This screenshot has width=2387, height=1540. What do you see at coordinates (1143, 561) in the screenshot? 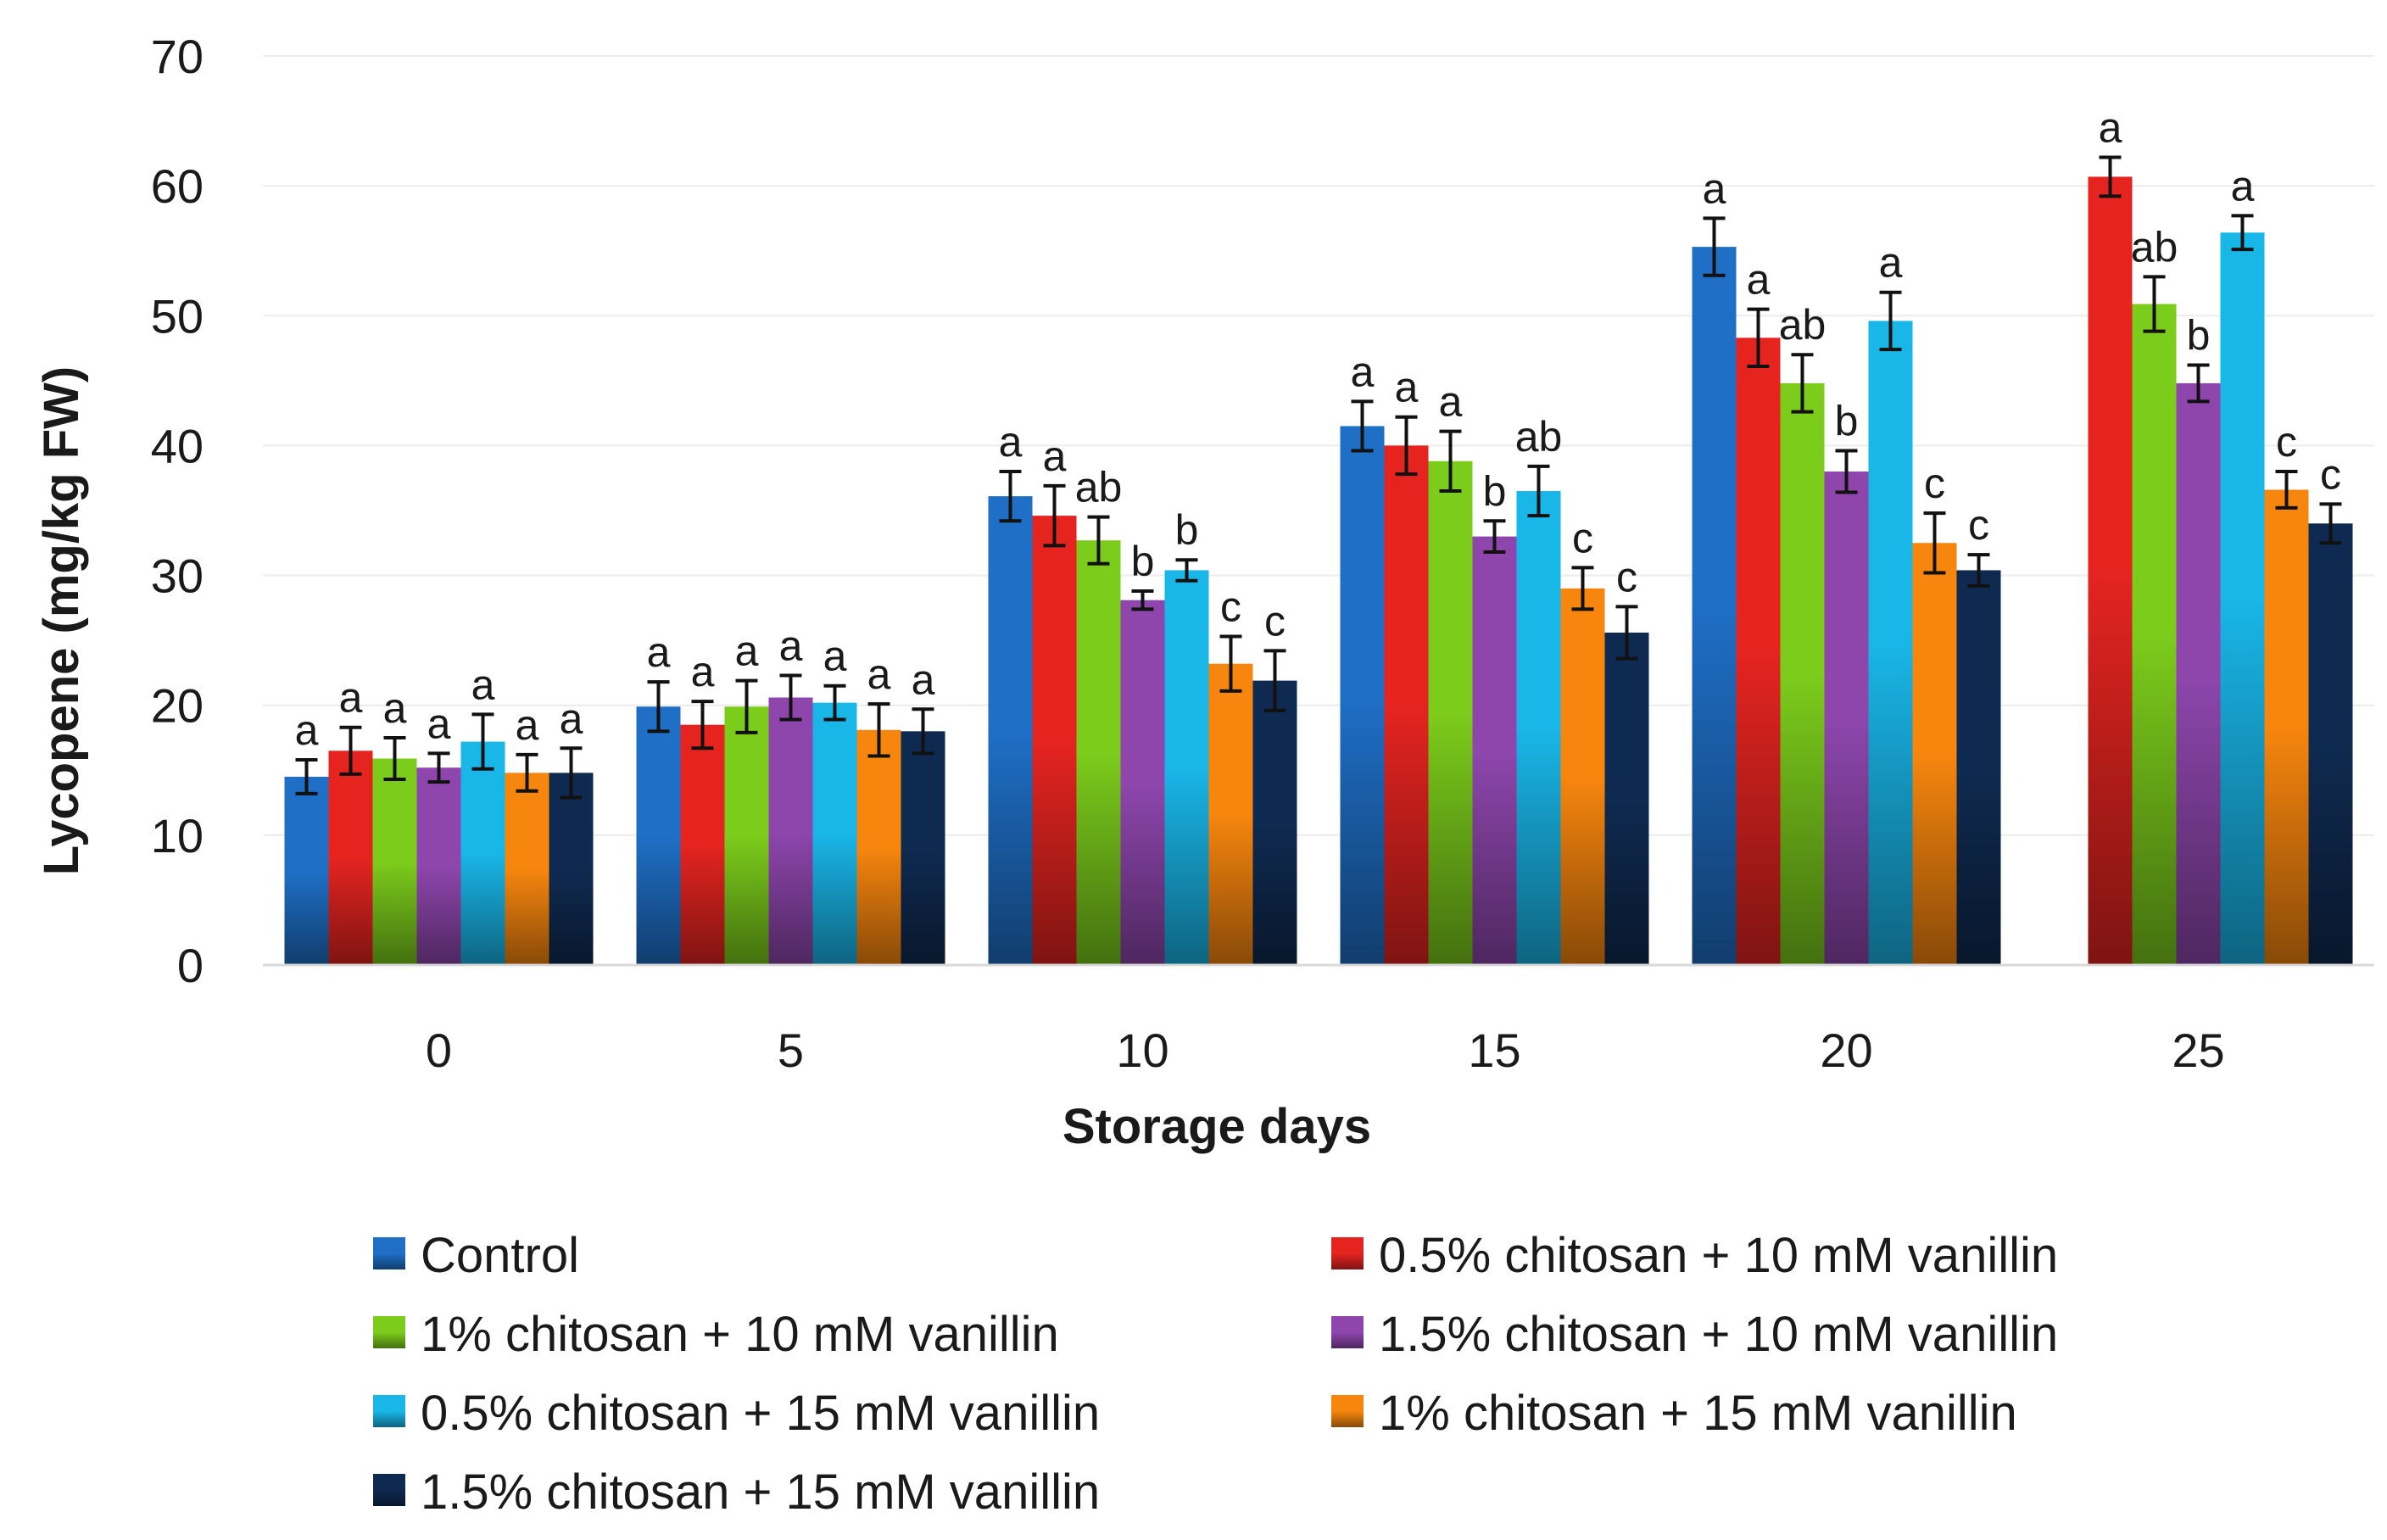
I see `sig-letter-s3-day-10: b` at bounding box center [1143, 561].